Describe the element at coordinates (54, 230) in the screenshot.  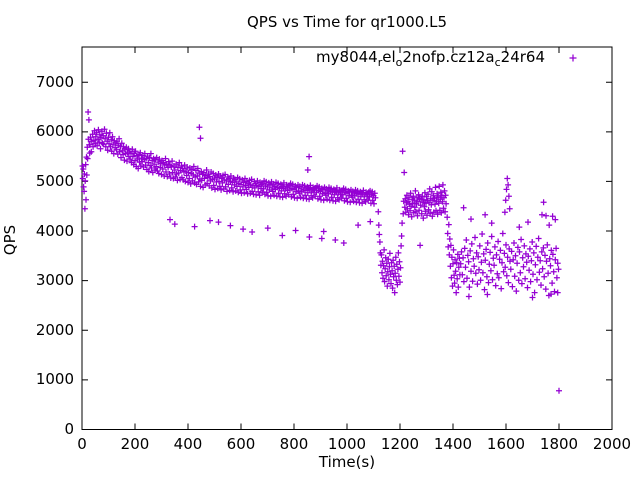
I see `y-tick-label: 4000` at that location.